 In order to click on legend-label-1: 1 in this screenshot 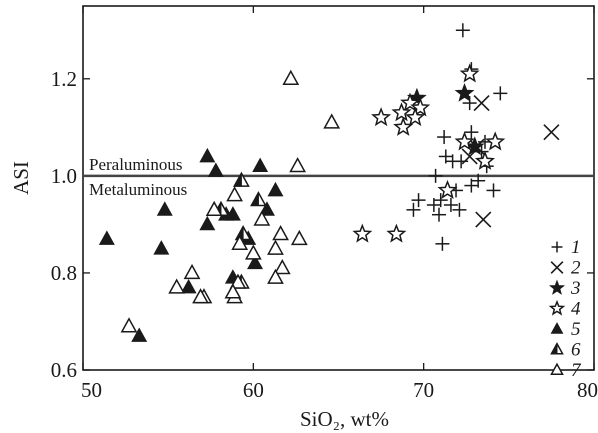, I will do `click(576, 247)`.